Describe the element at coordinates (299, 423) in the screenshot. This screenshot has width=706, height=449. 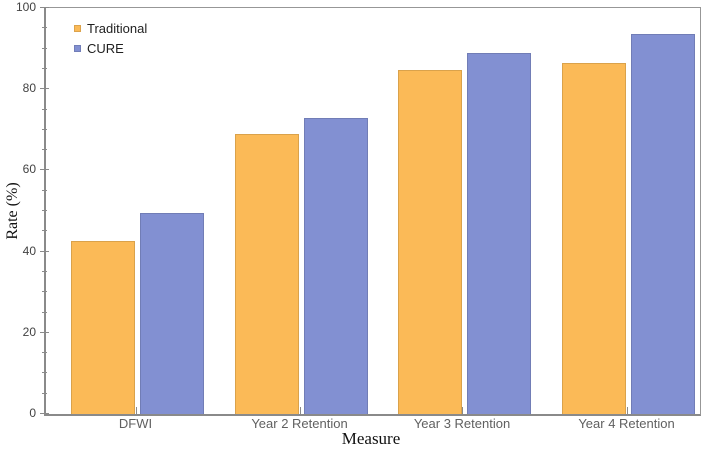
I see `x-category-label-year-2-retention: Year 2 Retention` at that location.